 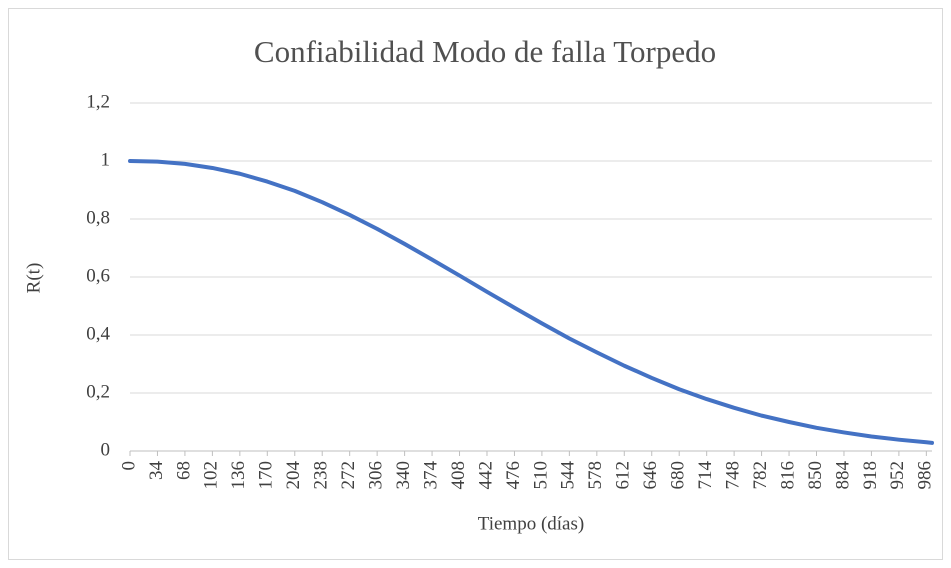 What do you see at coordinates (33, 278) in the screenshot?
I see `y-axis-label: R(t)` at bounding box center [33, 278].